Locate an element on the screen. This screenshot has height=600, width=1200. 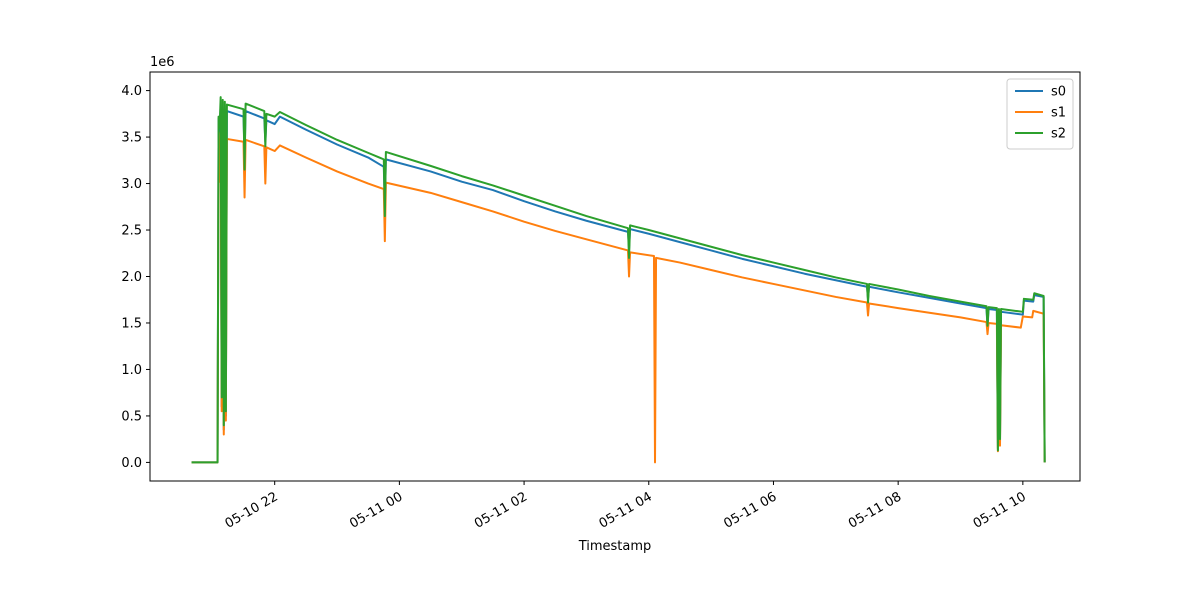
y-tick-label: 2.5 is located at coordinates (131, 231).